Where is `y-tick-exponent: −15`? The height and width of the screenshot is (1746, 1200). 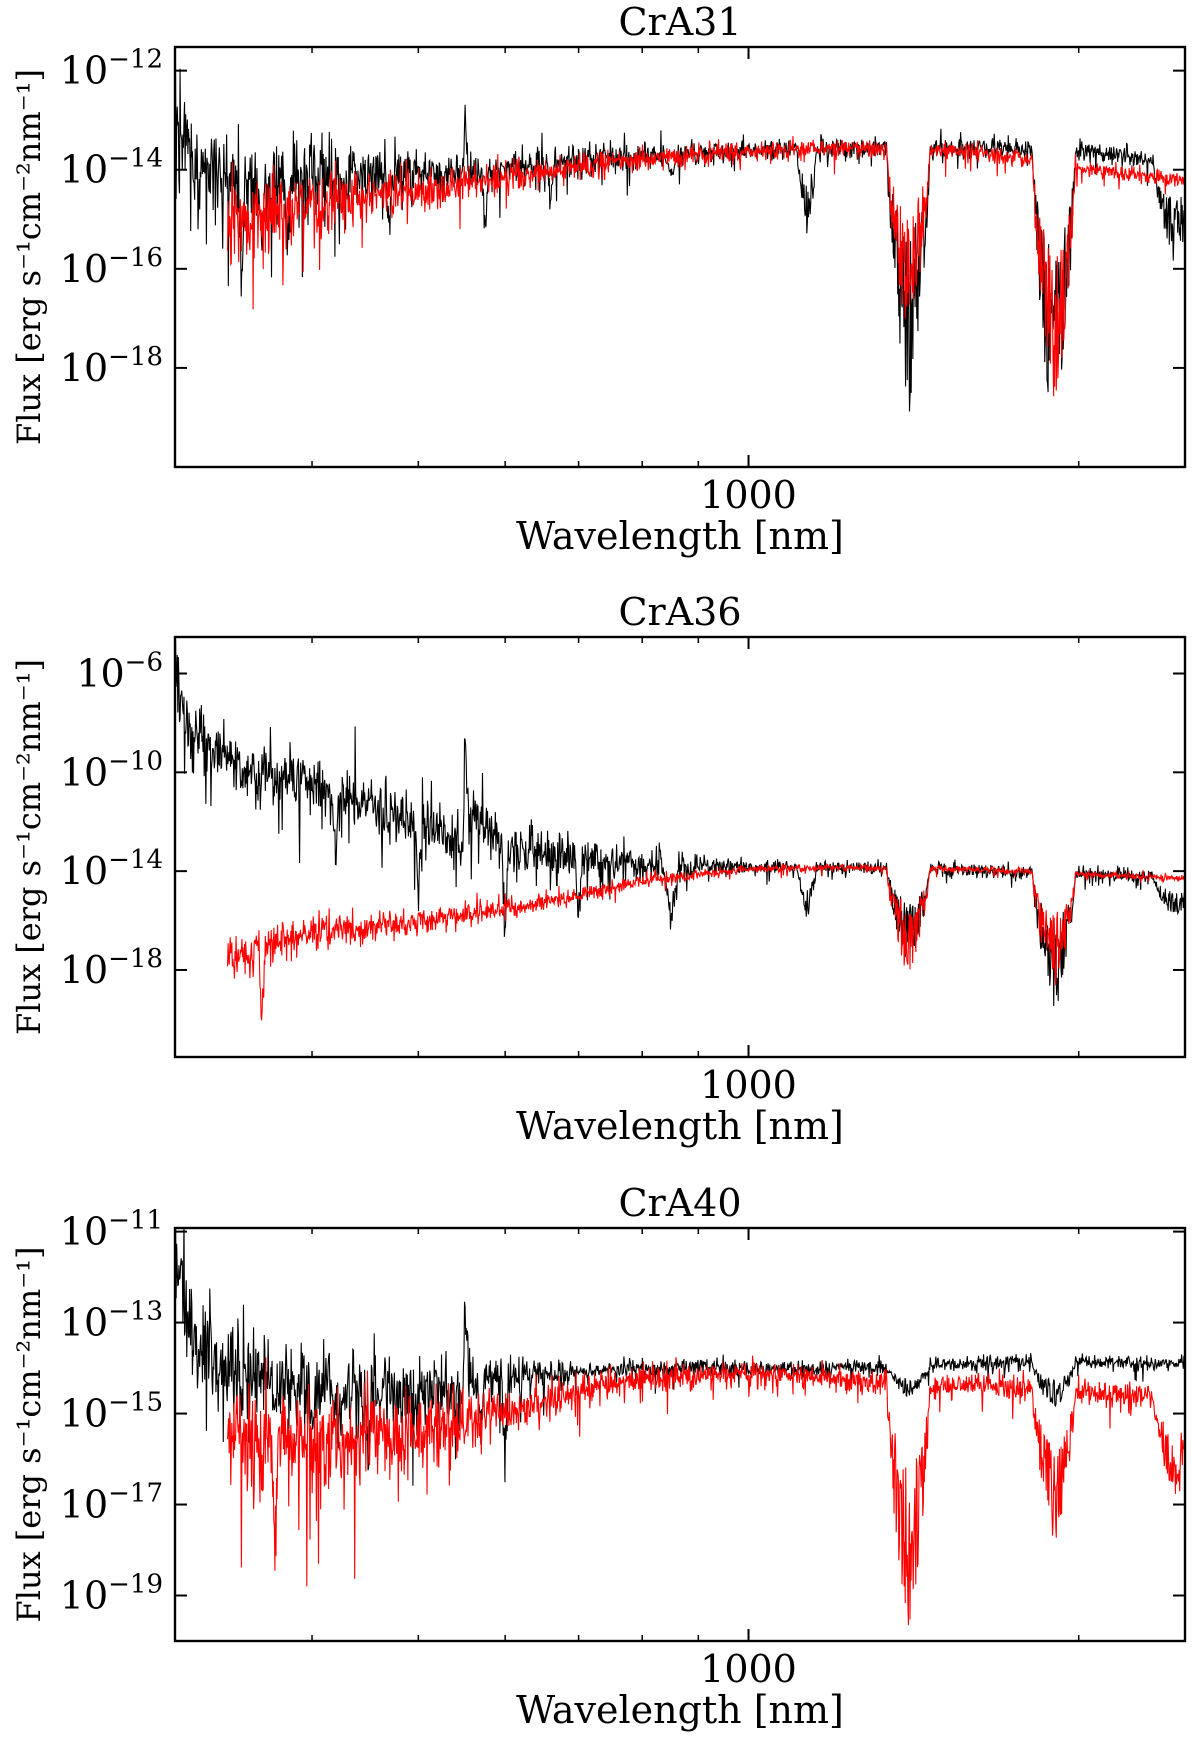 y-tick-exponent: −15 is located at coordinates (135, 1403).